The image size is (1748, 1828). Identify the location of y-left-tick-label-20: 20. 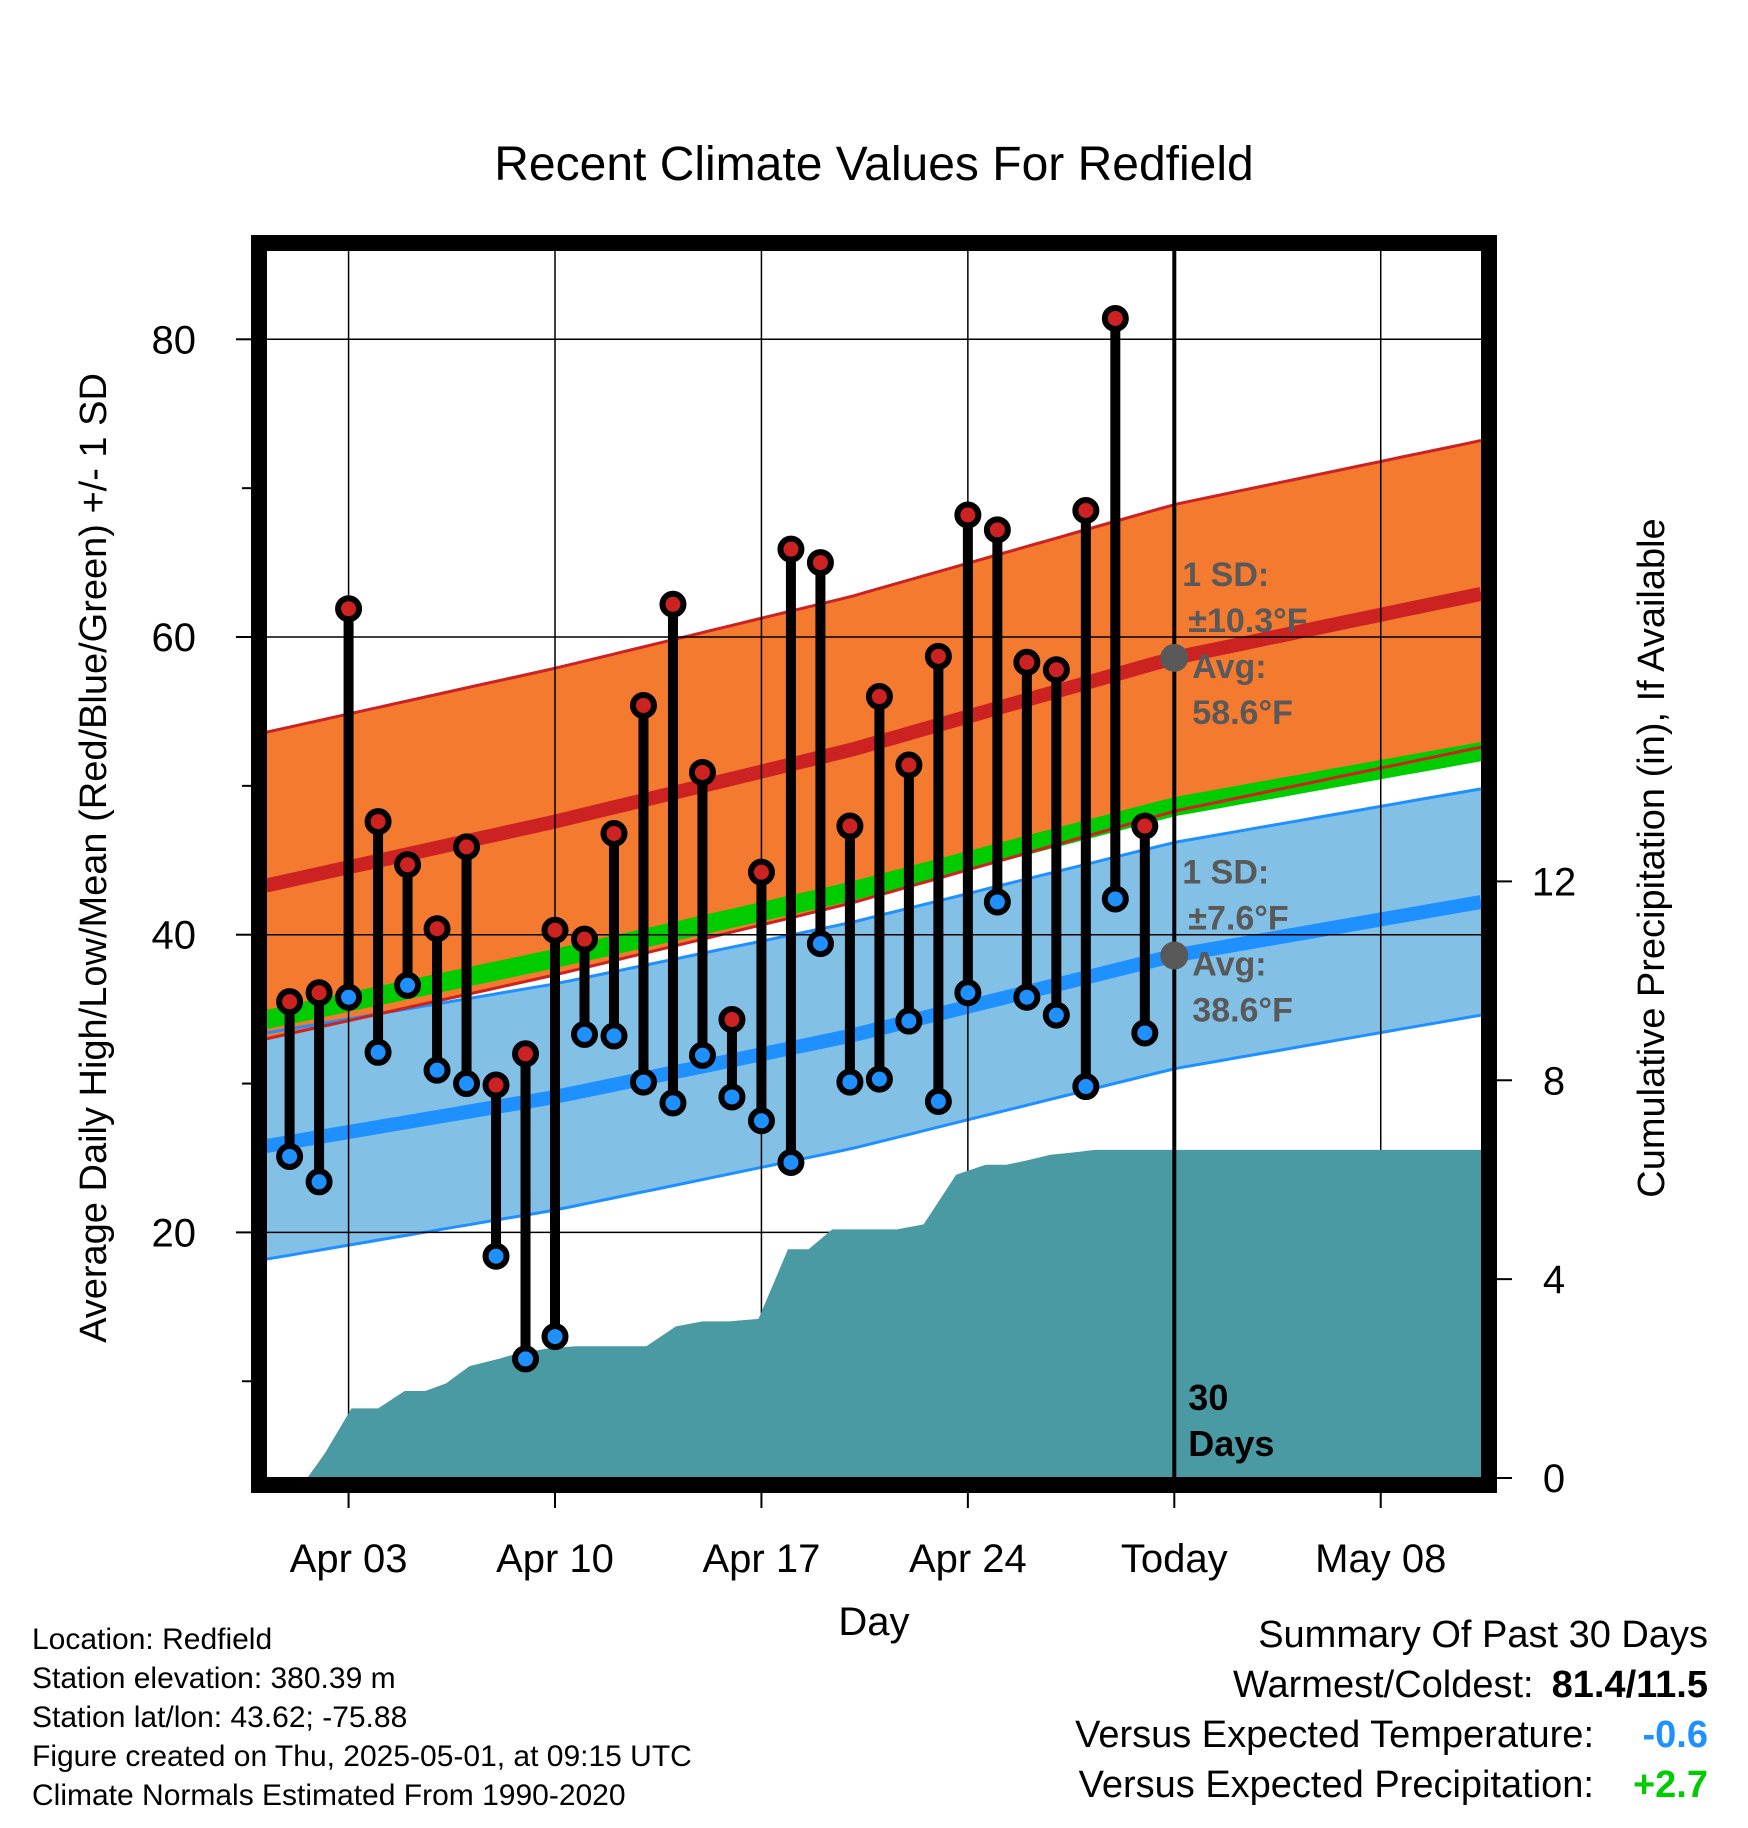
(174, 1233).